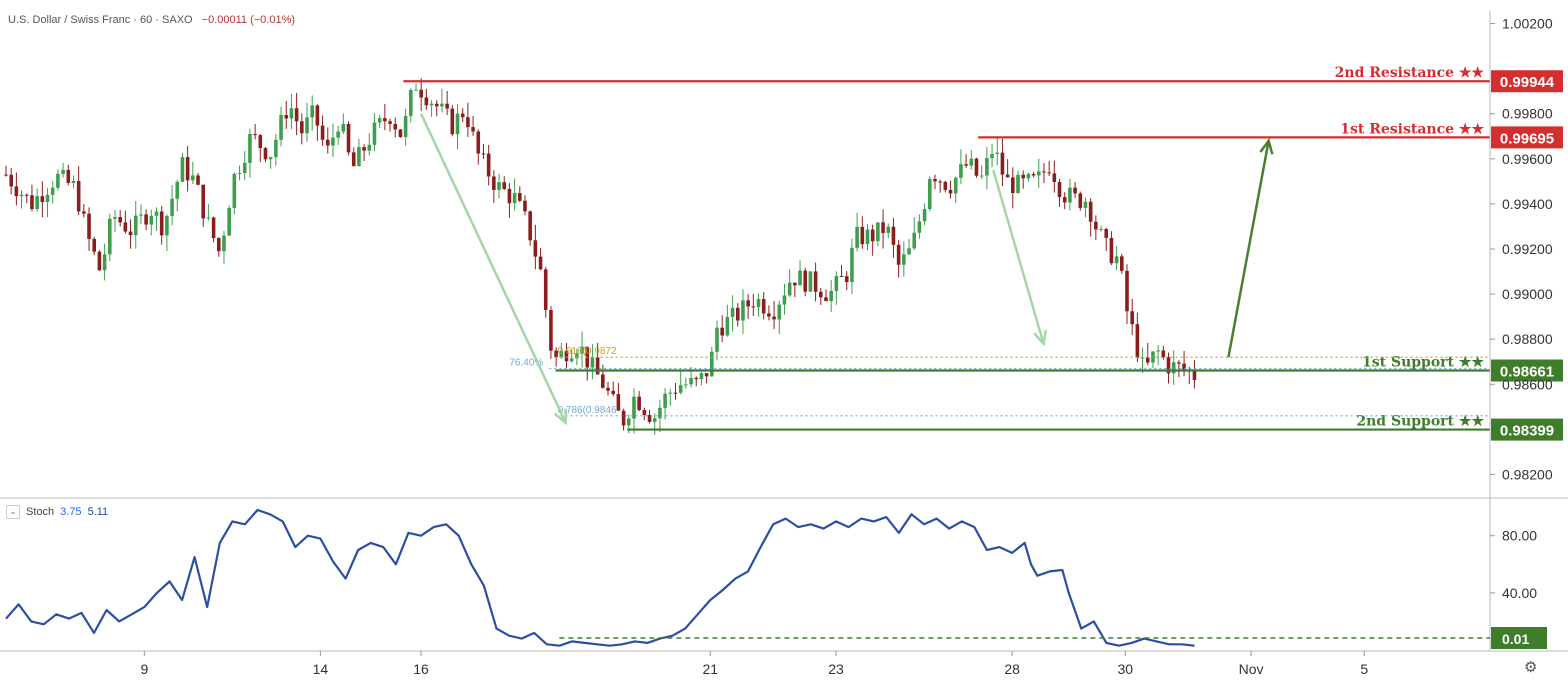 The width and height of the screenshot is (1568, 684). I want to click on price-tick-label: 0.98800, so click(1527, 339).